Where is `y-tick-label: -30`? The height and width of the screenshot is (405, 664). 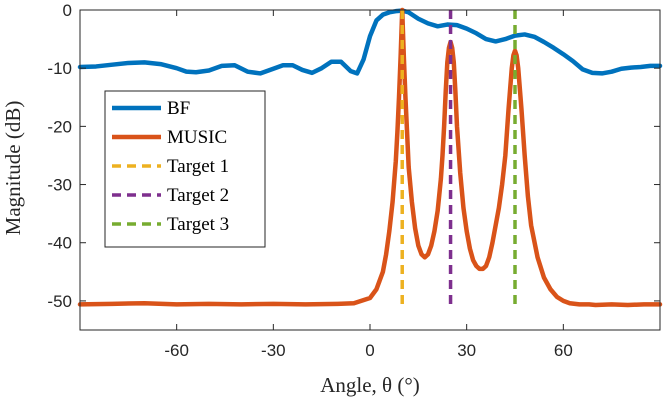
y-tick-label: -30 is located at coordinates (59, 185).